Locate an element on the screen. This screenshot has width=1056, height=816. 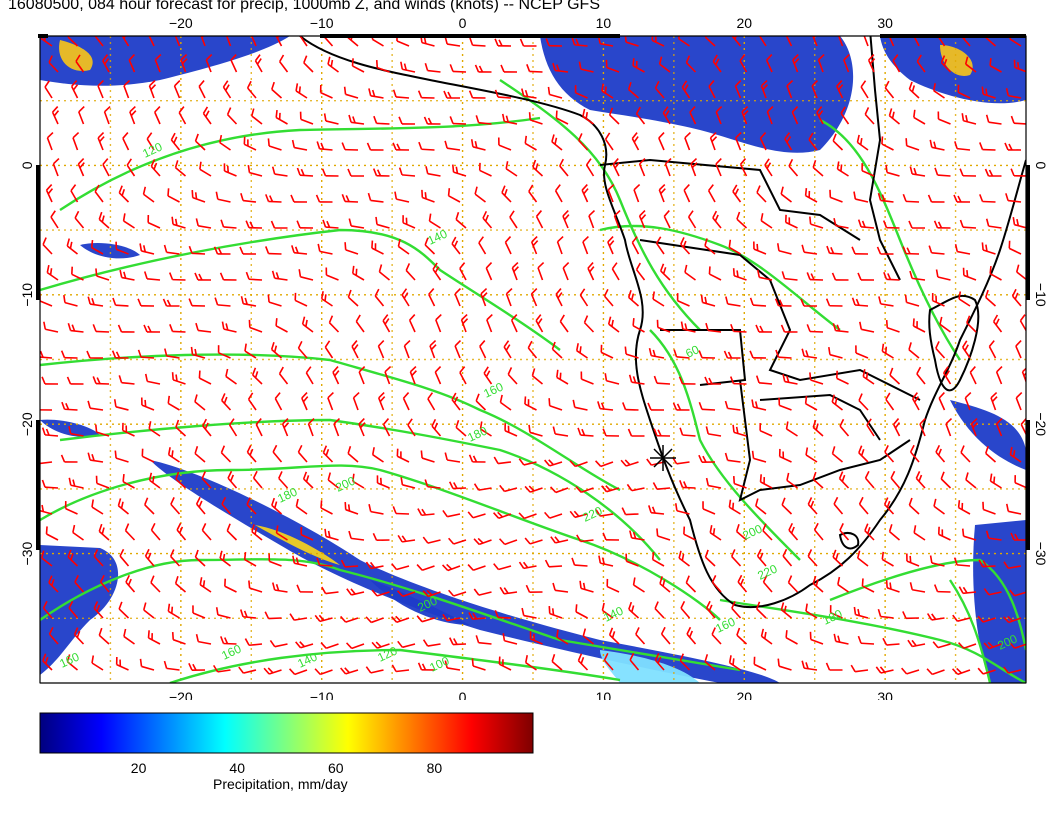
coastline is located at coordinates (824, 440).